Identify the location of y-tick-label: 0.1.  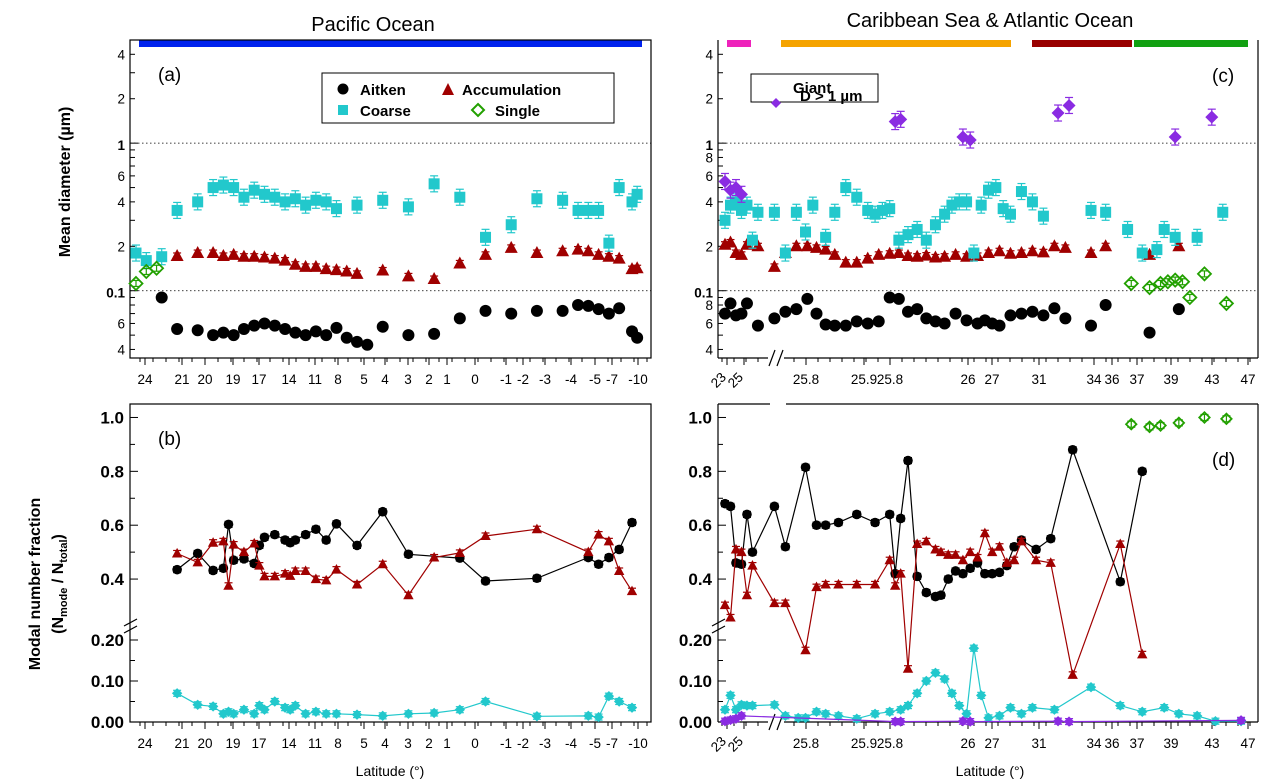
(703, 293).